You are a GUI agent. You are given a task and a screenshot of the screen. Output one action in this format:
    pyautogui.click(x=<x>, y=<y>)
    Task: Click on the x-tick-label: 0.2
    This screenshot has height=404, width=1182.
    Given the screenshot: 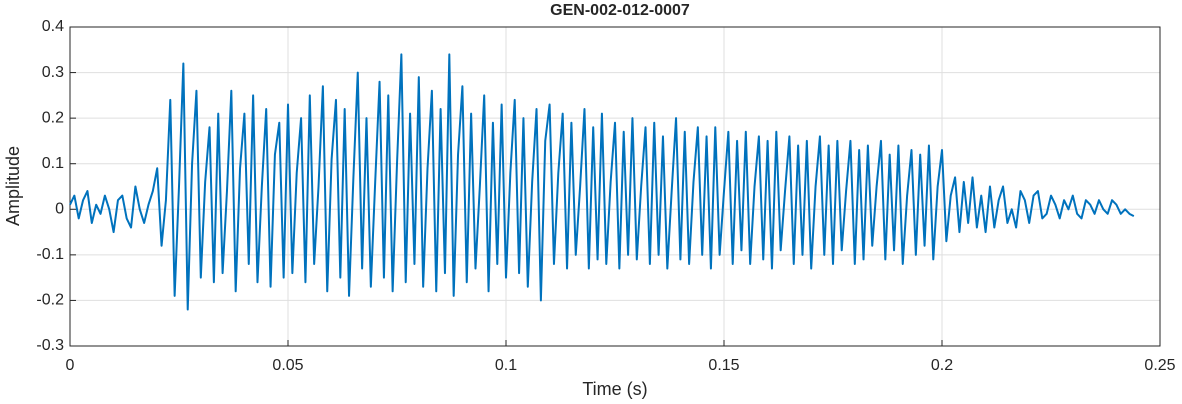 What is the action you would take?
    pyautogui.click(x=942, y=365)
    